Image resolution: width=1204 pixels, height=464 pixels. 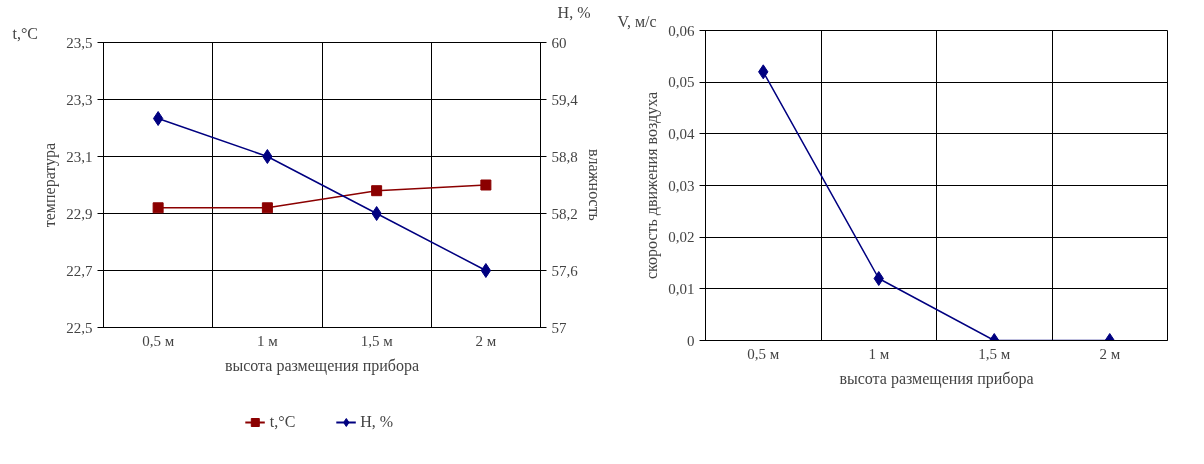 What do you see at coordinates (79, 99) in the screenshot?
I see `y-tick-label: 23,3` at bounding box center [79, 99].